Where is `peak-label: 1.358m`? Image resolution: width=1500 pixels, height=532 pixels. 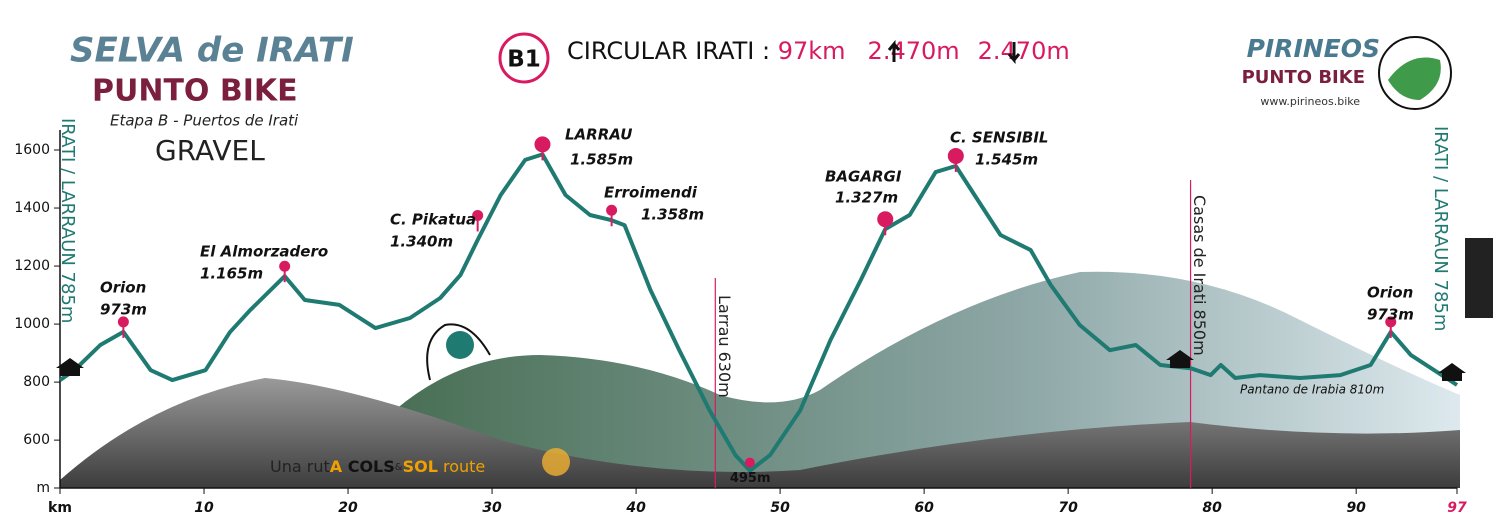 peak-label: 1.358m is located at coordinates (672, 215).